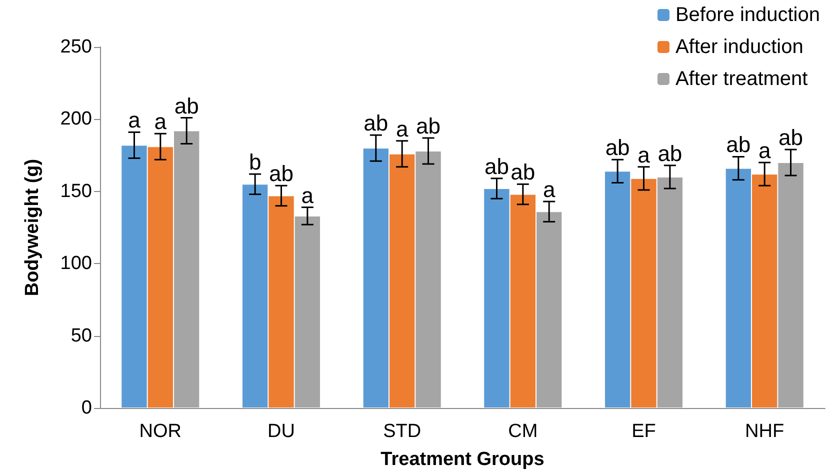  I want to click on data-label: b, so click(255, 162).